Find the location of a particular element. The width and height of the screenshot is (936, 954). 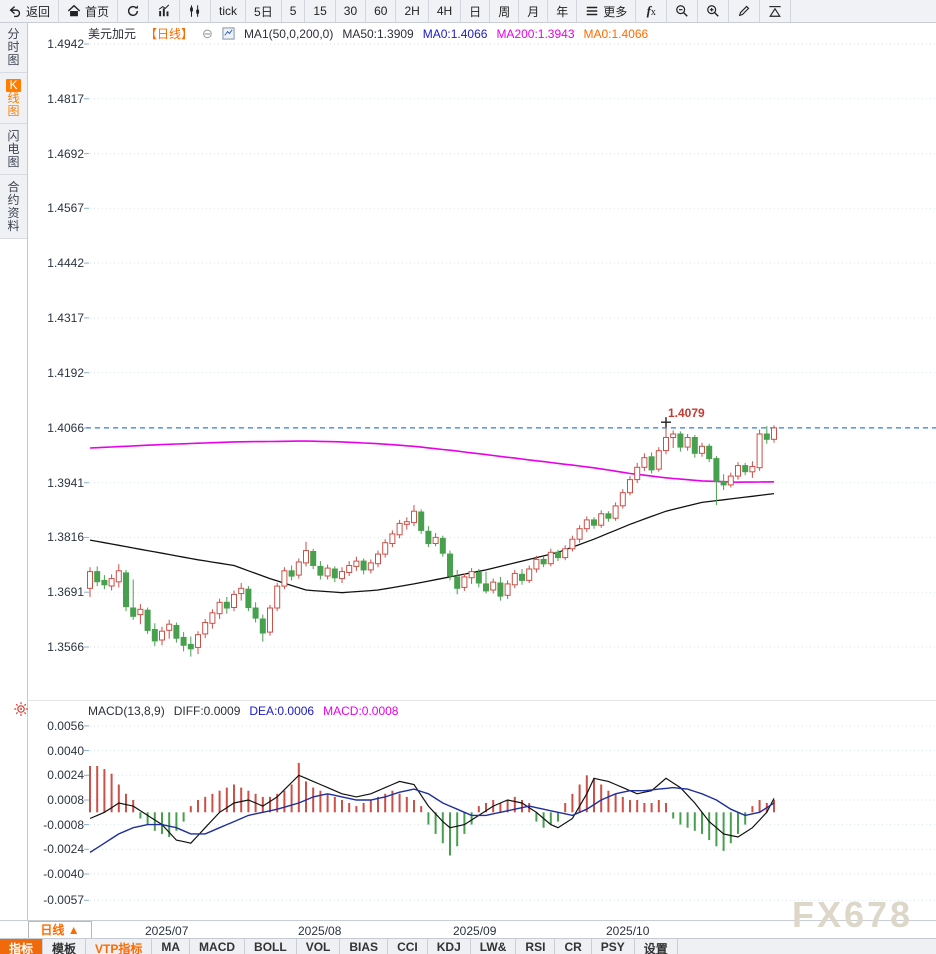

toolbar-tf-week: 周 is located at coordinates (505, 11).